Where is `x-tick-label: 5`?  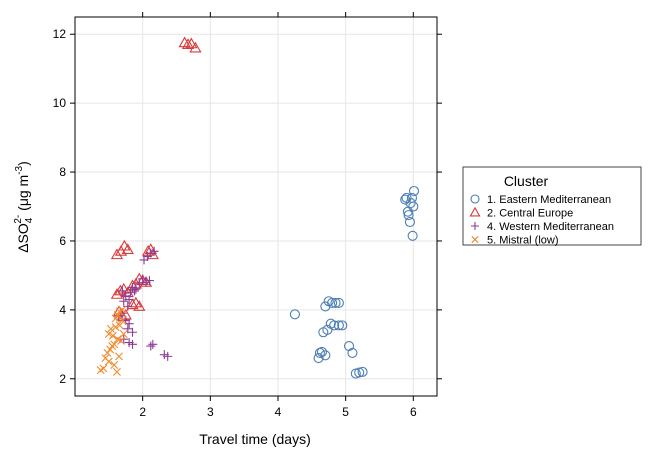 x-tick-label: 5 is located at coordinates (345, 412).